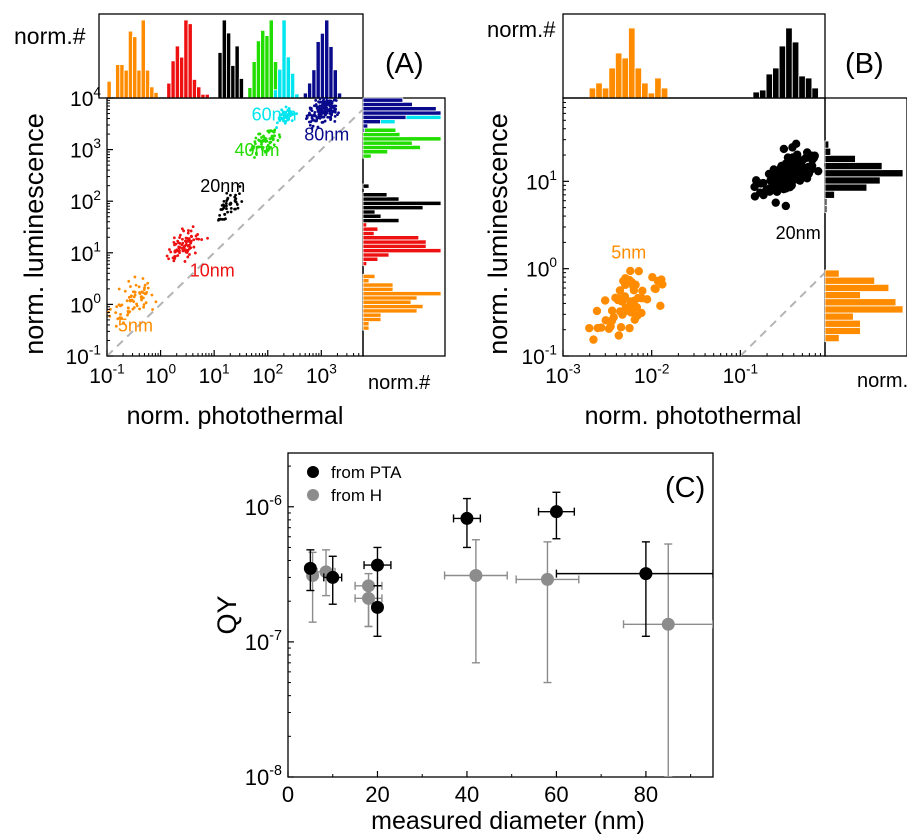 The image size is (907, 834). I want to click on panel-c-x-axis-label: measured diameter (nm), so click(508, 820).